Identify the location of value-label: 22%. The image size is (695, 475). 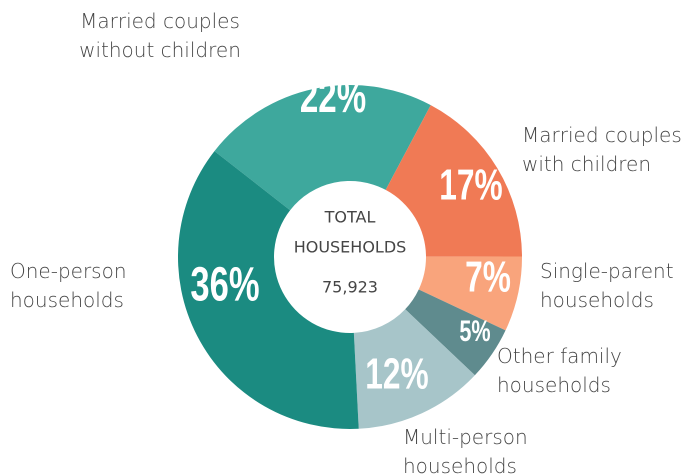
(333, 97).